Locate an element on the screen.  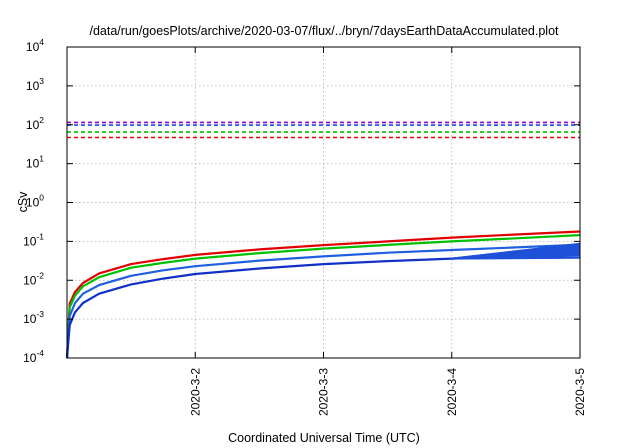
y-tick-label: 10¹ is located at coordinates (35, 162).